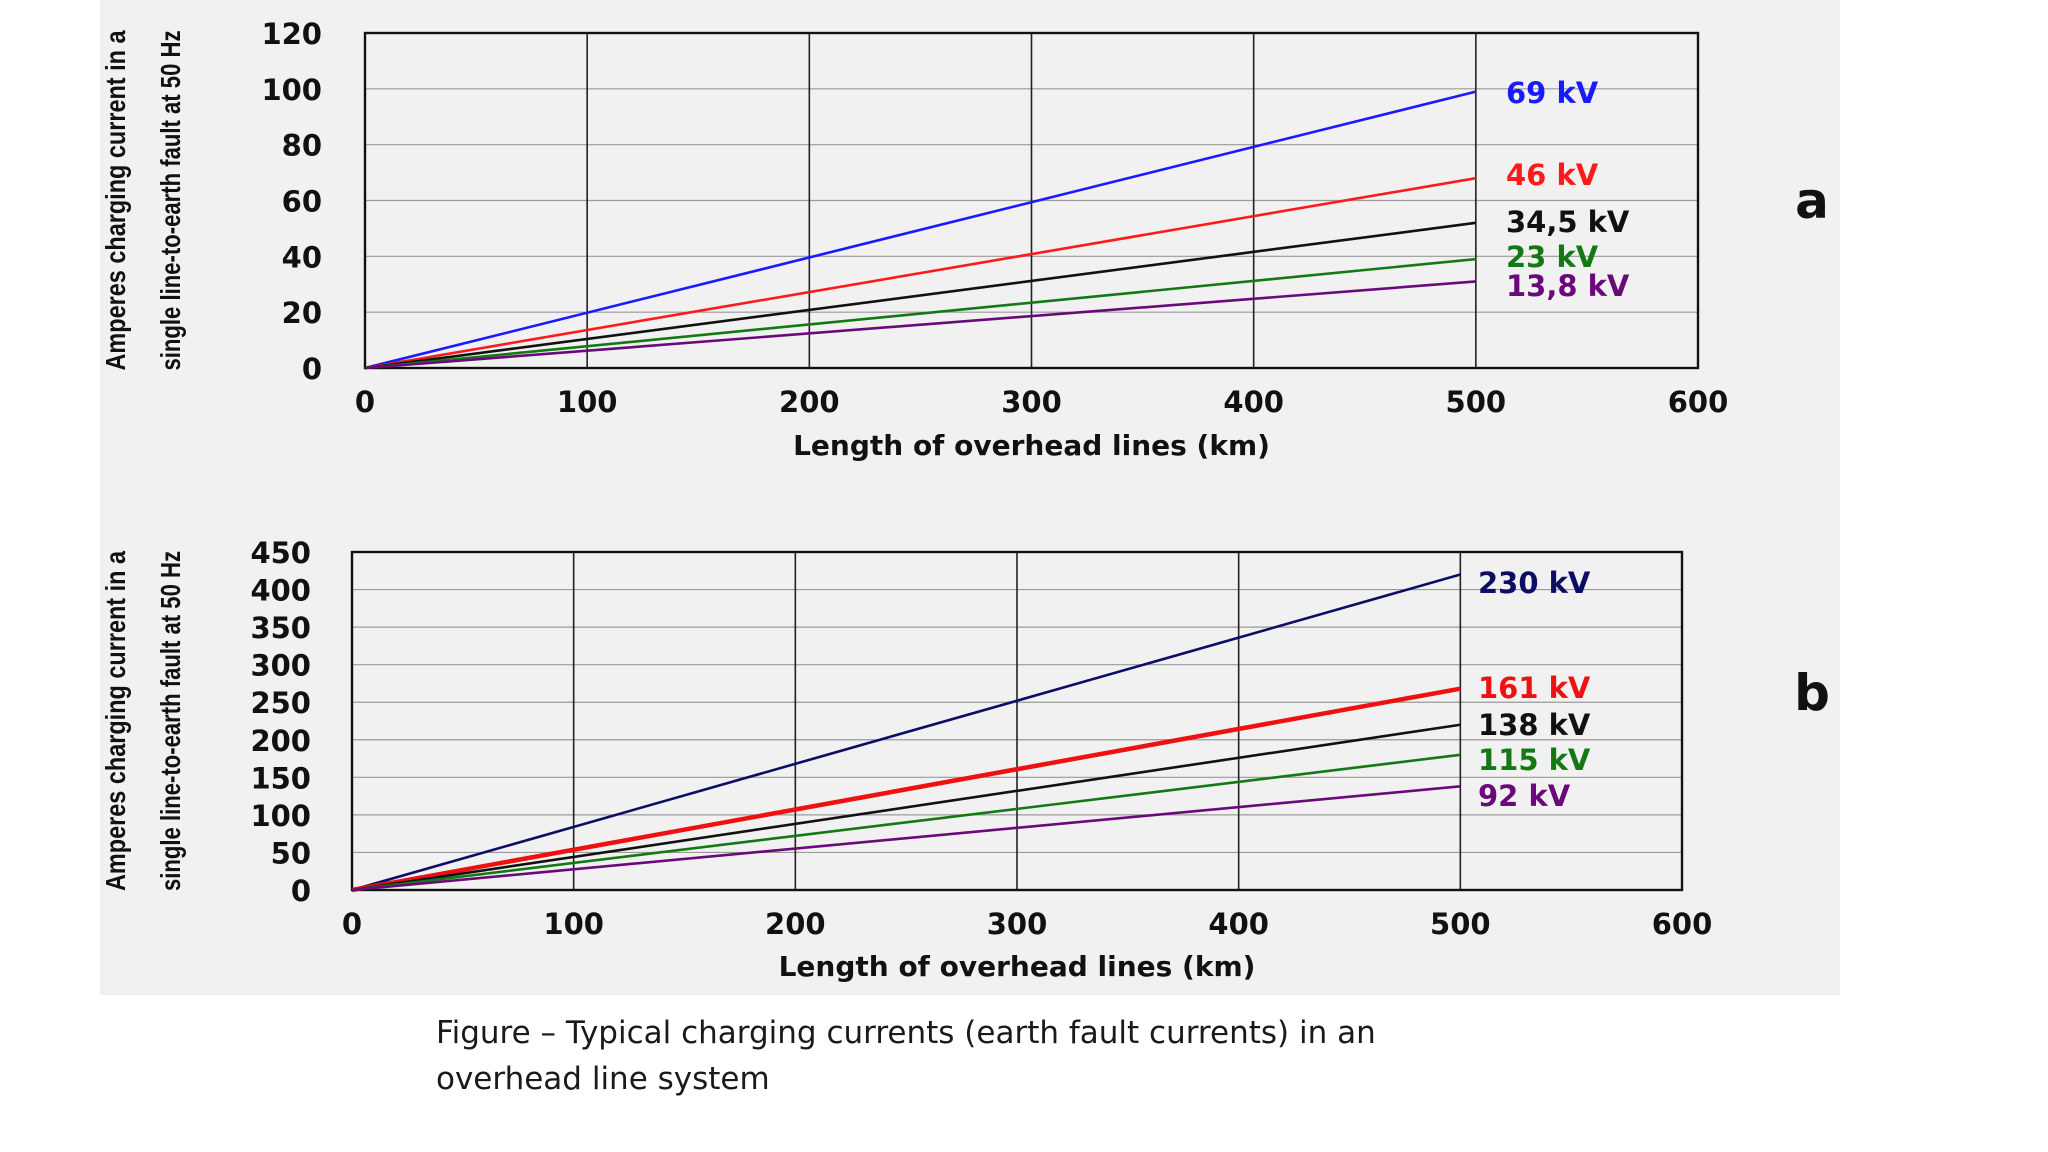 This screenshot has height=1152, width=2048. What do you see at coordinates (1524, 796) in the screenshot?
I see `series-label: 92 kV` at bounding box center [1524, 796].